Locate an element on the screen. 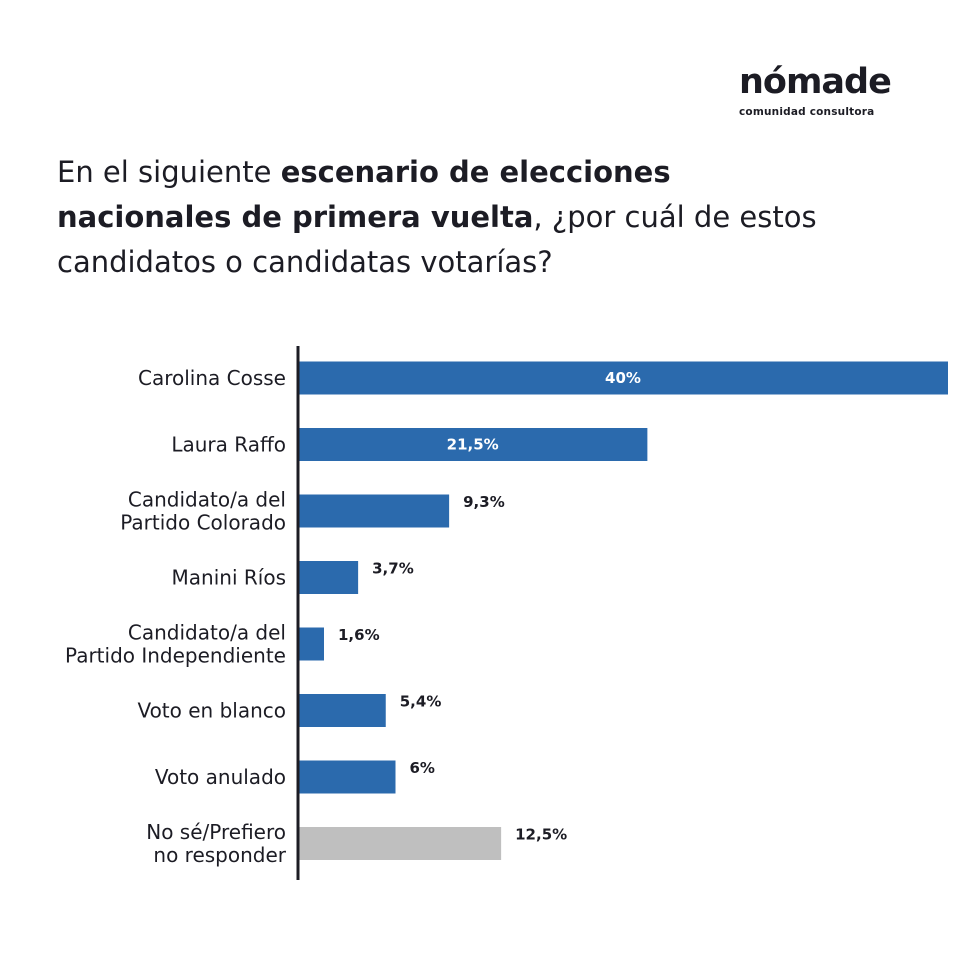  value-label-1: 40% is located at coordinates (623, 378).